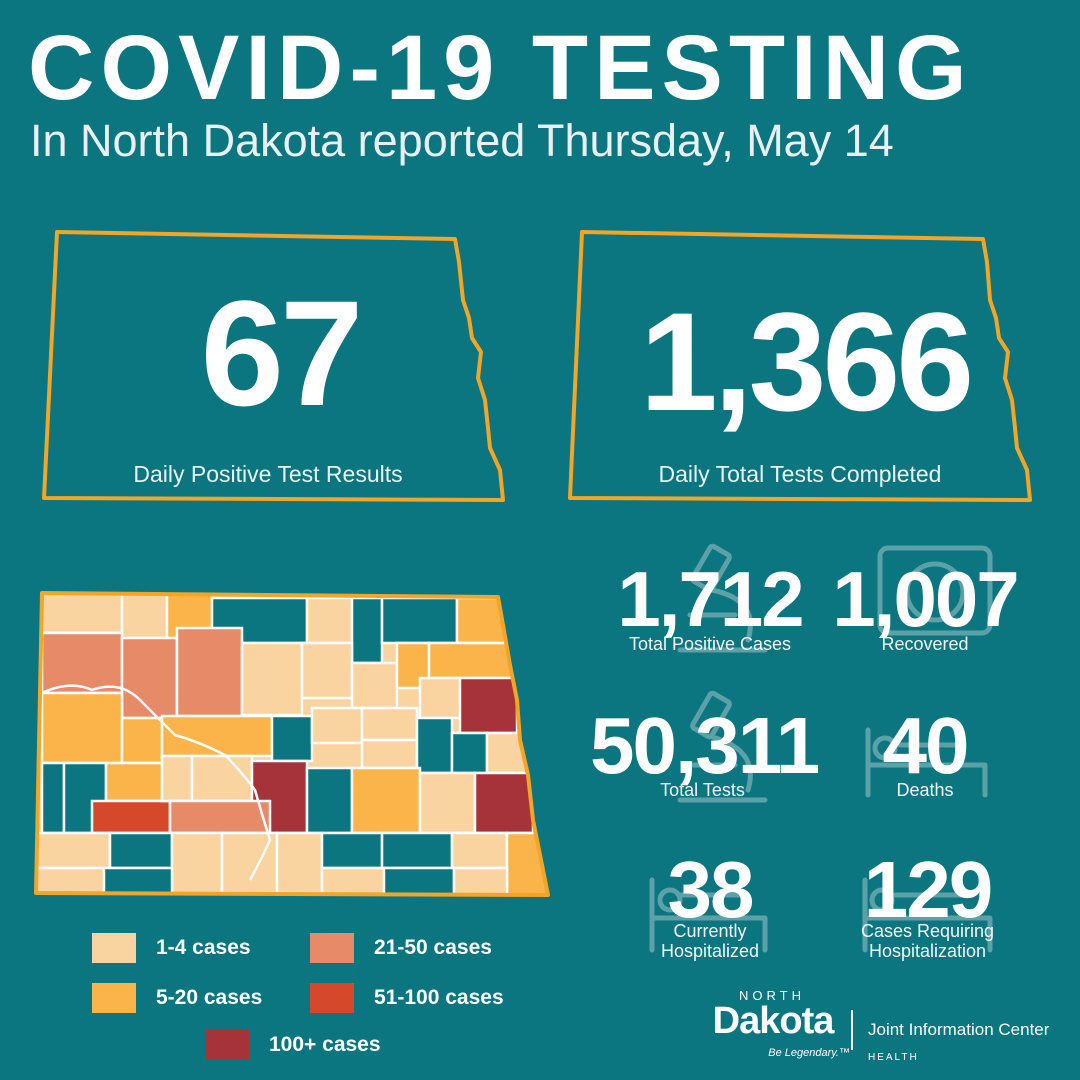 The width and height of the screenshot is (1080, 1080). I want to click on county-pierce, so click(327, 670).